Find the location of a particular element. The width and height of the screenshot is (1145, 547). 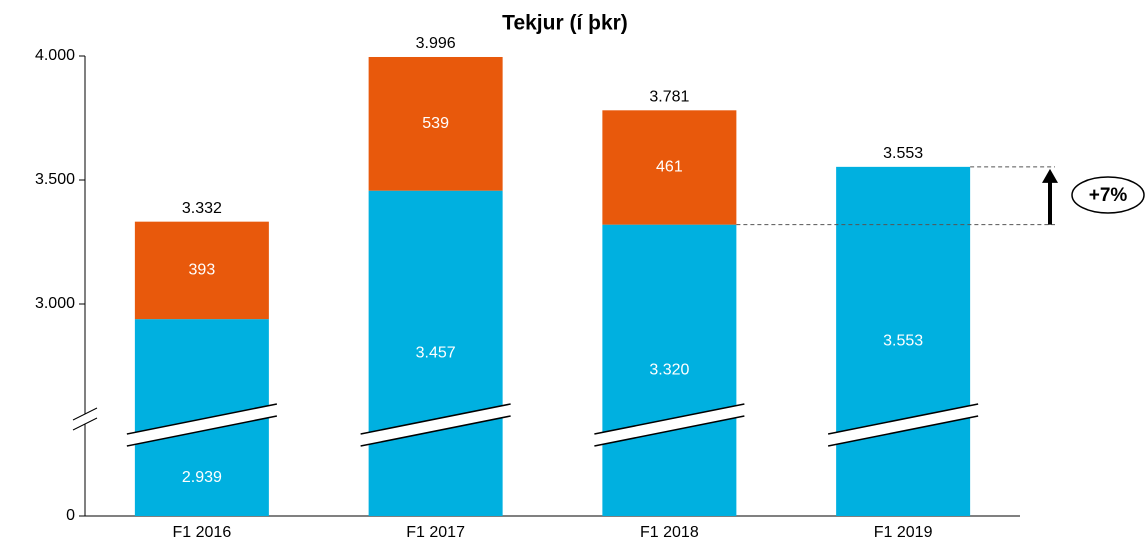

total-label: 3.781 is located at coordinates (669, 97).